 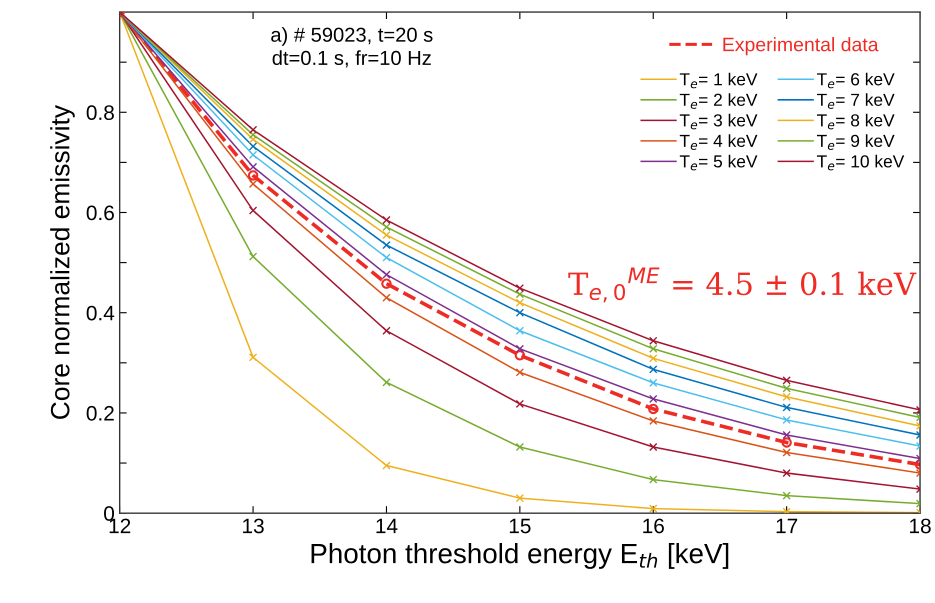 I want to click on y-tick-label: 0.8, so click(x=100, y=112).